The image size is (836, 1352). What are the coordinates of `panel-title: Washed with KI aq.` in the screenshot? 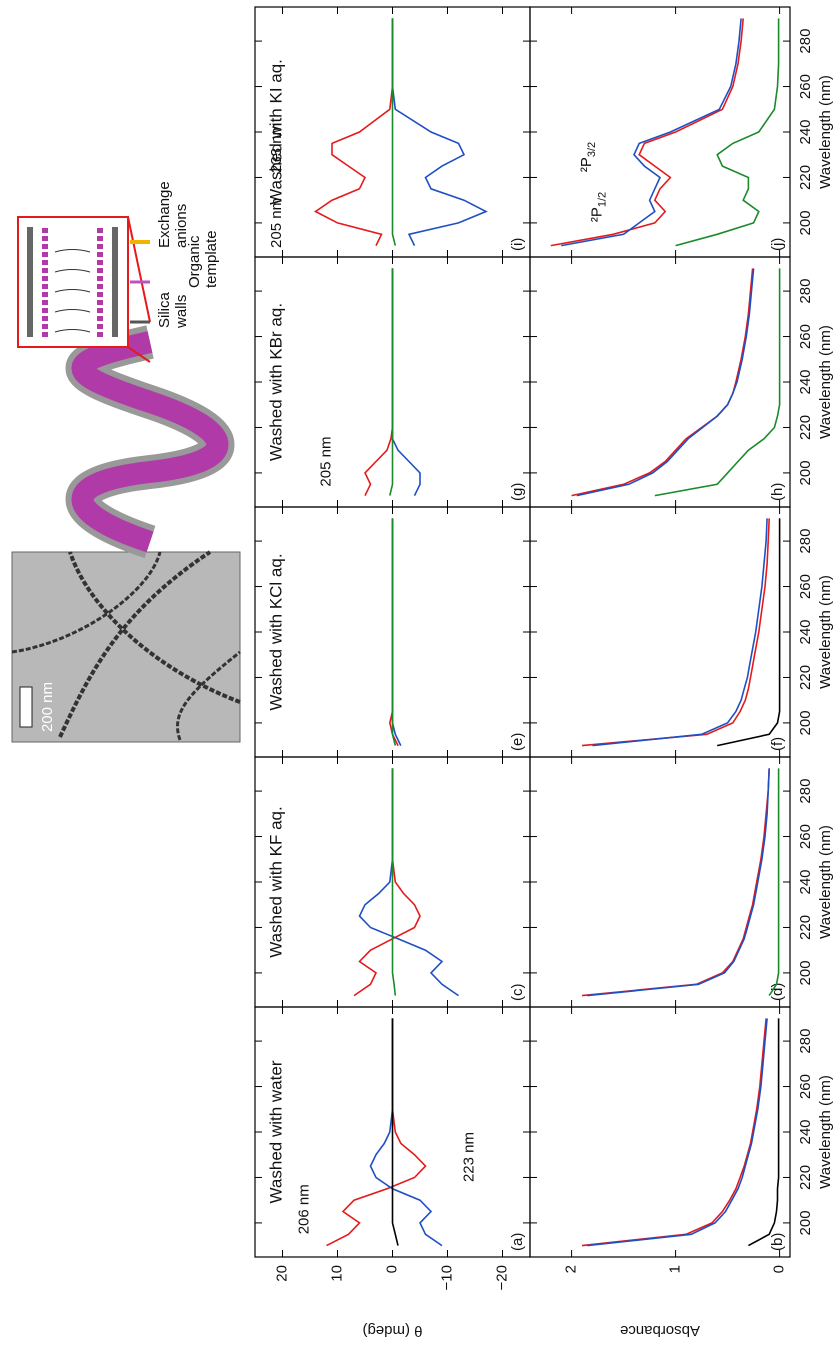 It's located at (275, 132).